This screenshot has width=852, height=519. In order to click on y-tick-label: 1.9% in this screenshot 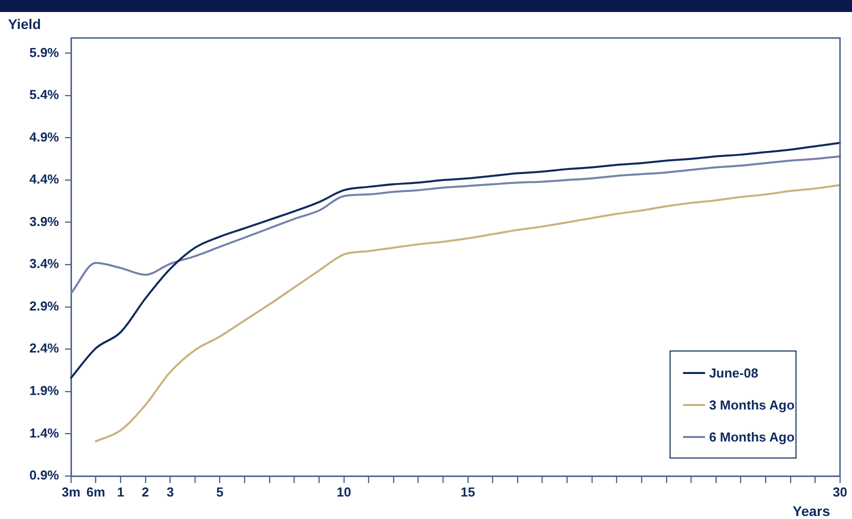, I will do `click(44, 390)`.